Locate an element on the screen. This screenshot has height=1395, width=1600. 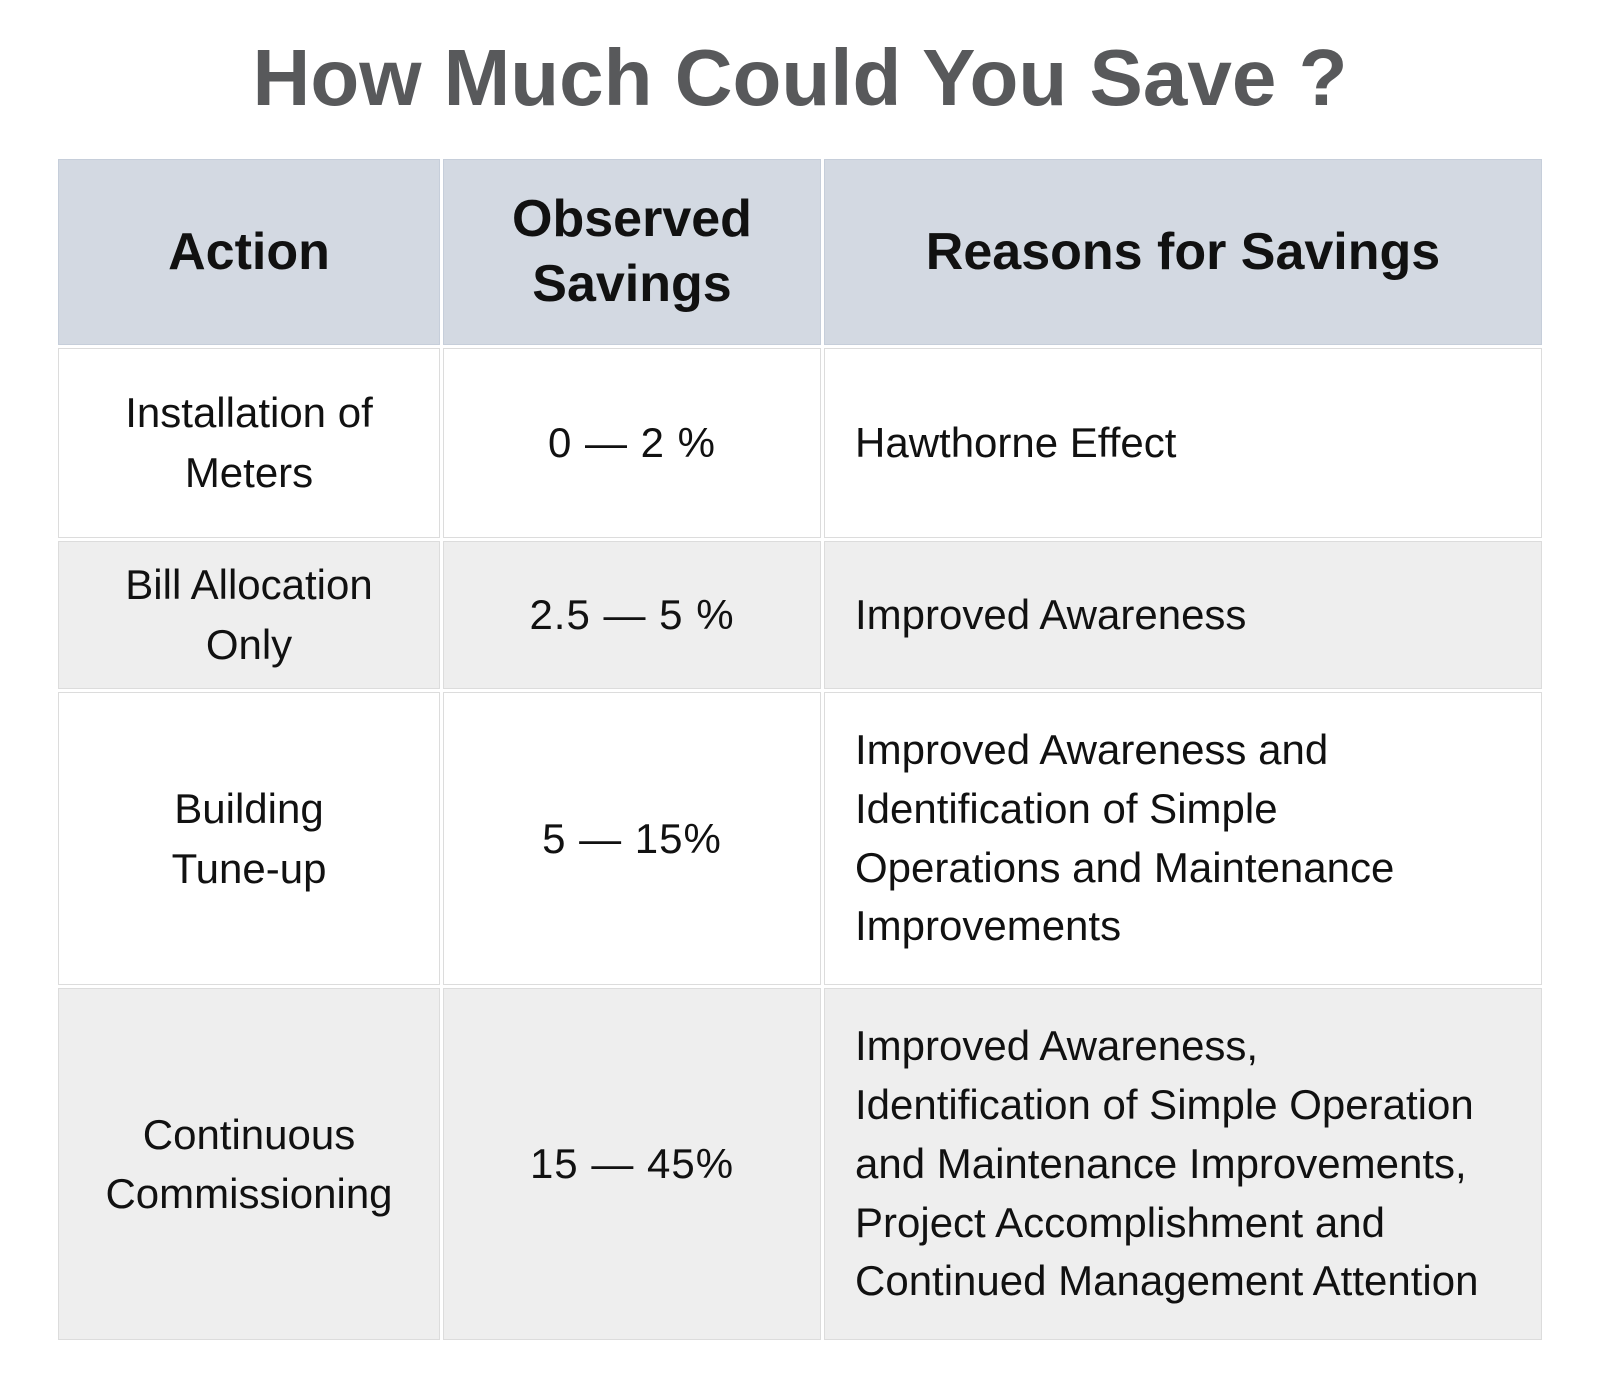
reasons-cell: Hawthorne Effect is located at coordinates (1183, 443).